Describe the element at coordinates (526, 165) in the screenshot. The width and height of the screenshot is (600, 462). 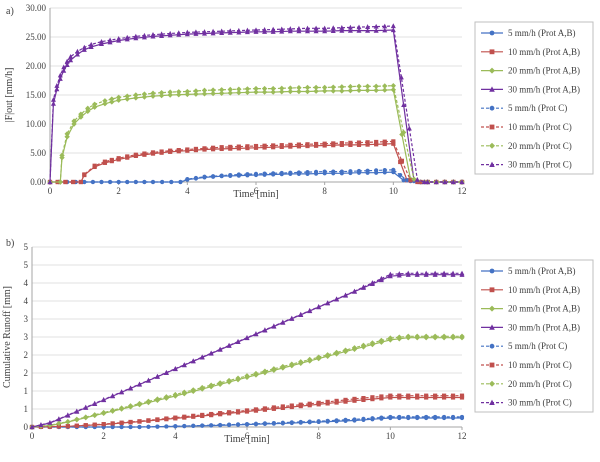
I see `legend-entry: 30 mm/h (Prot C)` at that location.